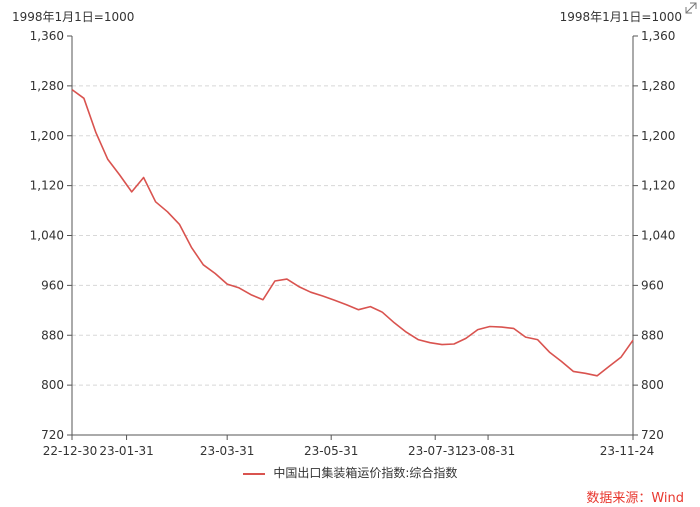 The width and height of the screenshot is (700, 507). I want to click on x-tick-label: 23-07-31, so click(435, 451).